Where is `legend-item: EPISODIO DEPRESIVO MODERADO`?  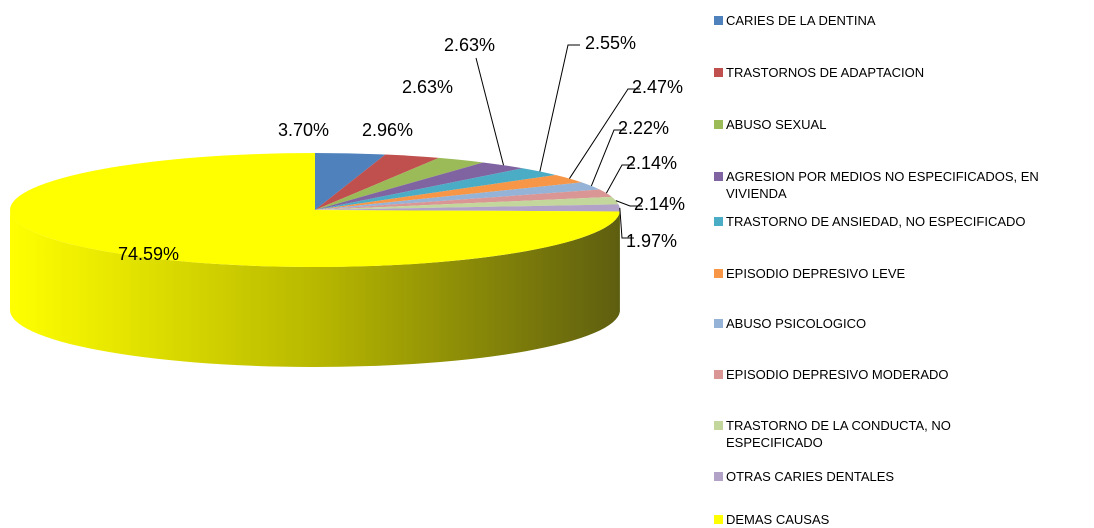 legend-item: EPISODIO DEPRESIVO MODERADO is located at coordinates (899, 374).